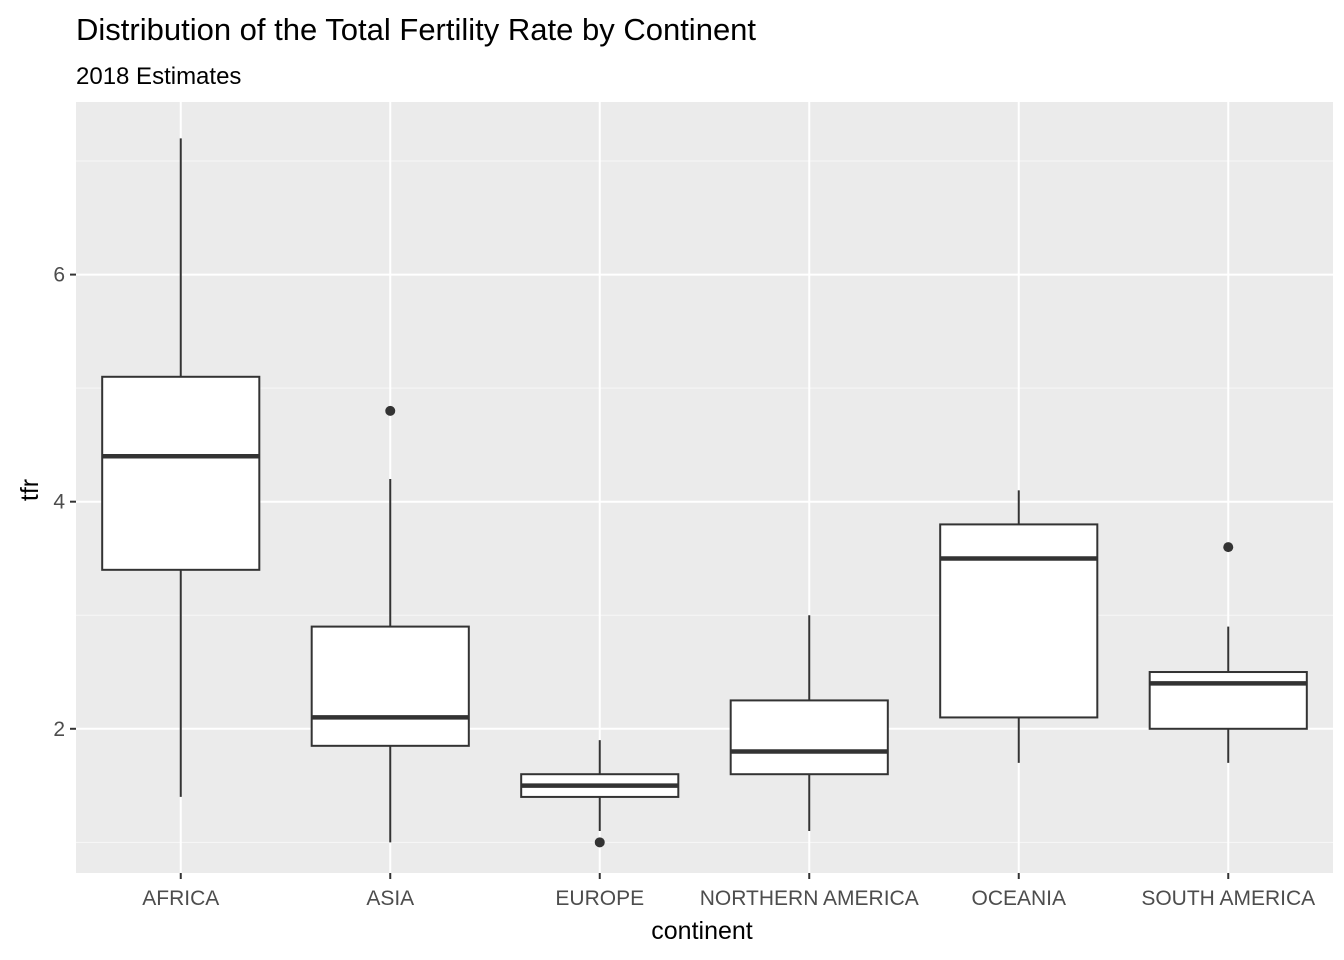 This screenshot has width=1344, height=960. I want to click on chart-subtitle: 2018 Estimates, so click(158, 76).